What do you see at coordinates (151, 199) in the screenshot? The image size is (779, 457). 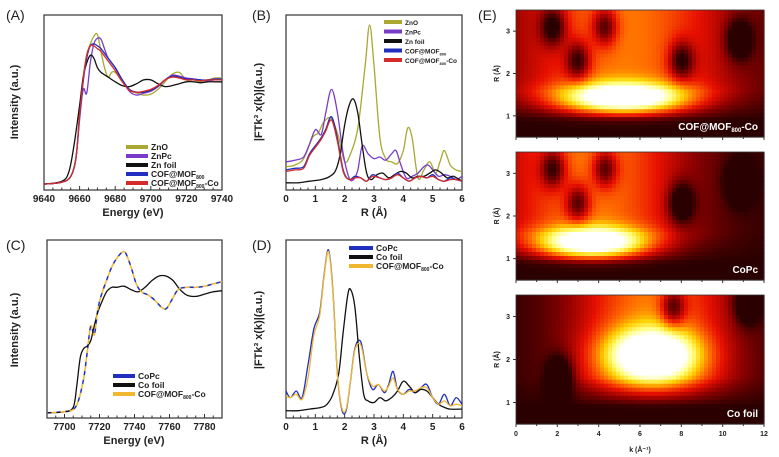 I see `x-tick-label: 9700` at bounding box center [151, 199].